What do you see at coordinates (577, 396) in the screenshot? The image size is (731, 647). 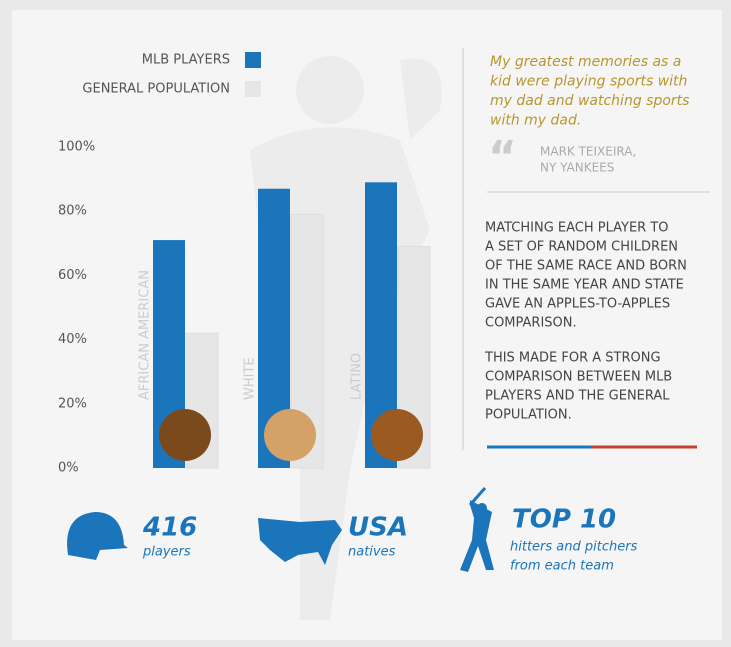 I see `body-line: PLAYERS AND THE GENERAL` at bounding box center [577, 396].